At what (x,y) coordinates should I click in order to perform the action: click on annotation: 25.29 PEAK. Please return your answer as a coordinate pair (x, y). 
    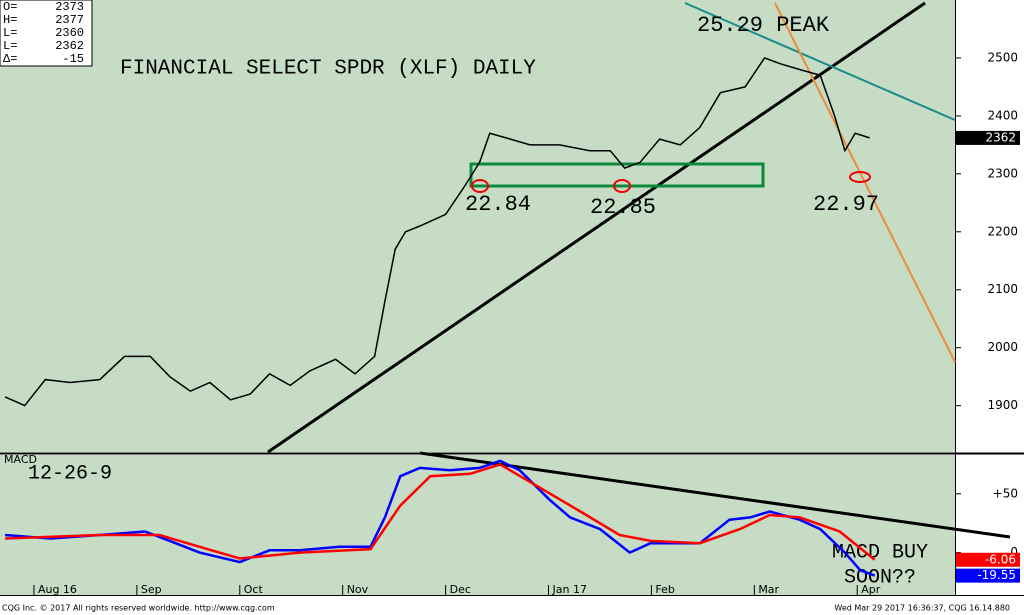
    Looking at the image, I should click on (763, 25).